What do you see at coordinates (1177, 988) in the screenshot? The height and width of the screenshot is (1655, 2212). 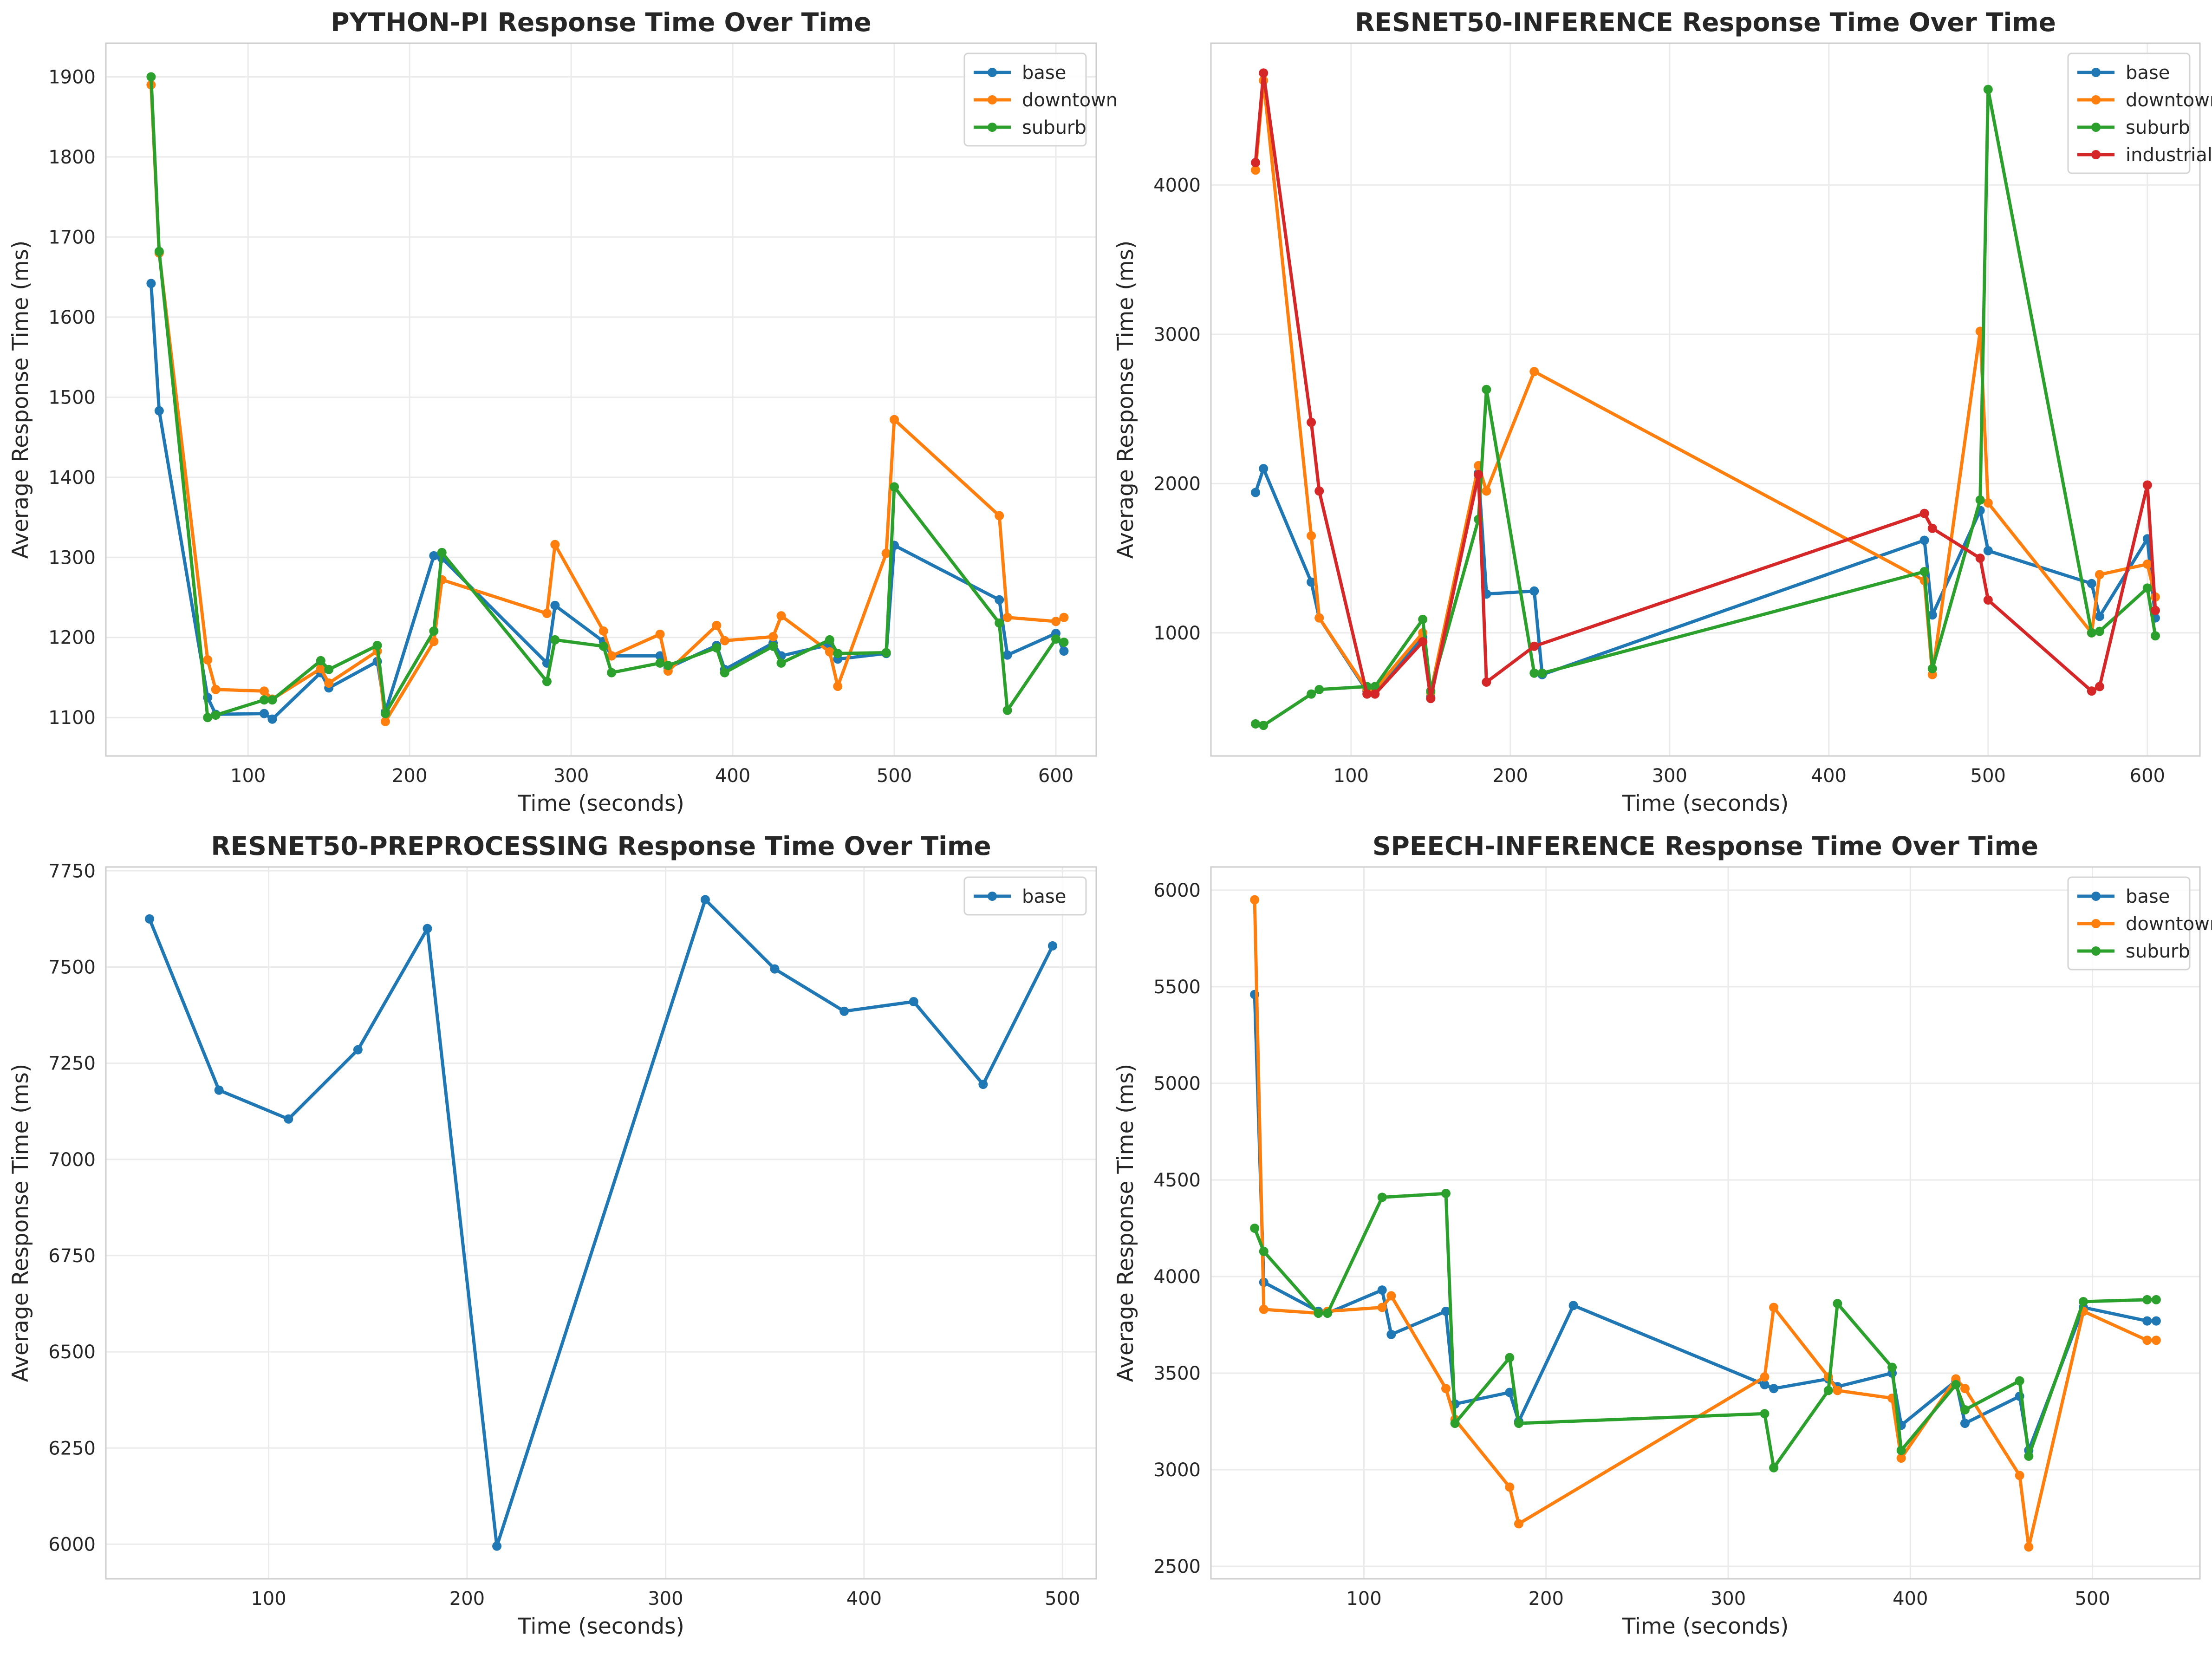 I see `y-tick-label: 5500` at bounding box center [1177, 988].